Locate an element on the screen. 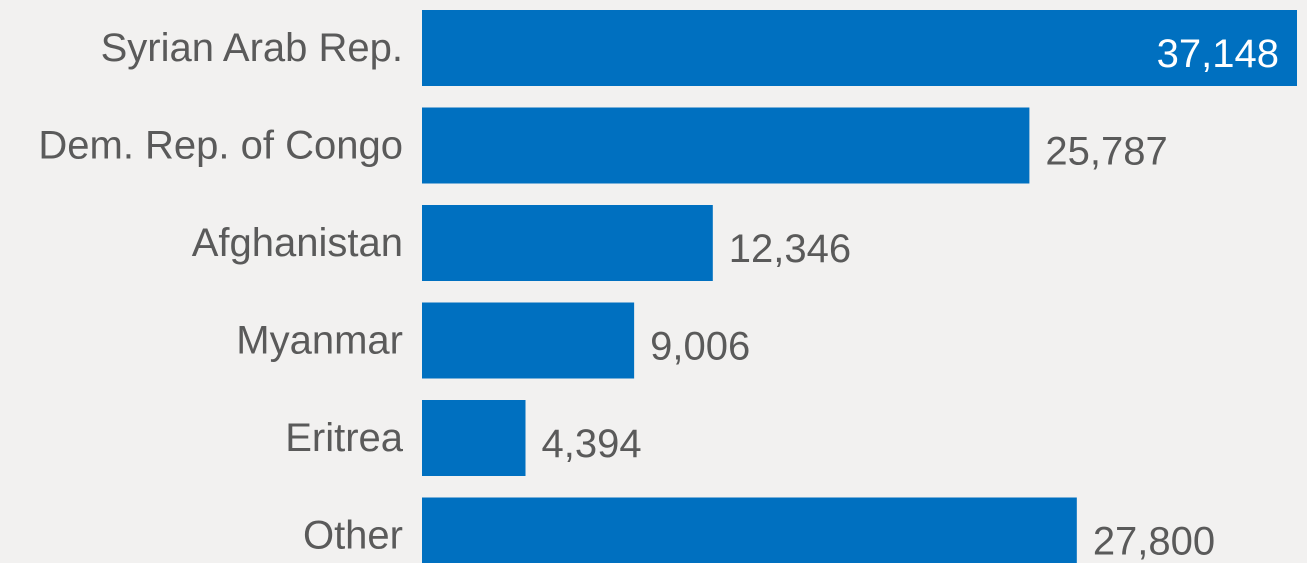 This screenshot has height=563, width=1307. category-label: Afghanistan is located at coordinates (297, 243).